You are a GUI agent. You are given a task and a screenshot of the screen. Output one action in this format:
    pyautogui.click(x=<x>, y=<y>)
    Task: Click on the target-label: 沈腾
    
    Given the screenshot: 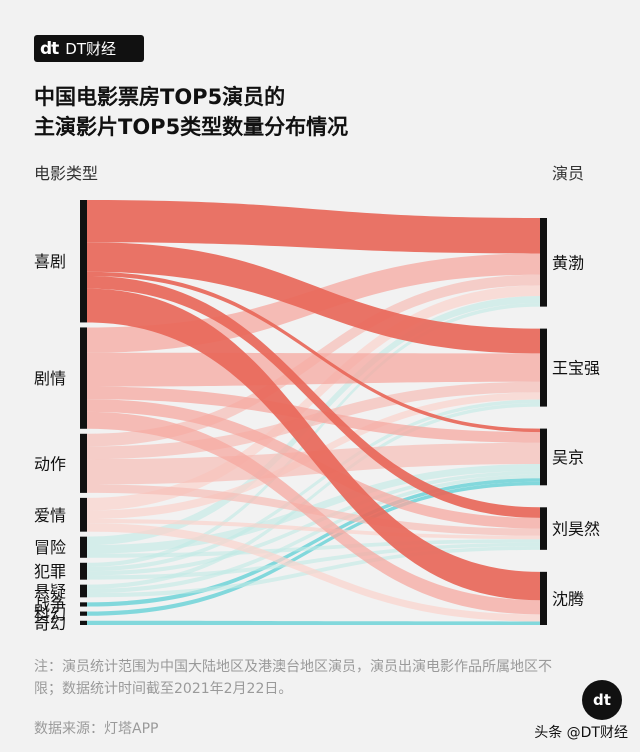 What is the action you would take?
    pyautogui.click(x=568, y=598)
    